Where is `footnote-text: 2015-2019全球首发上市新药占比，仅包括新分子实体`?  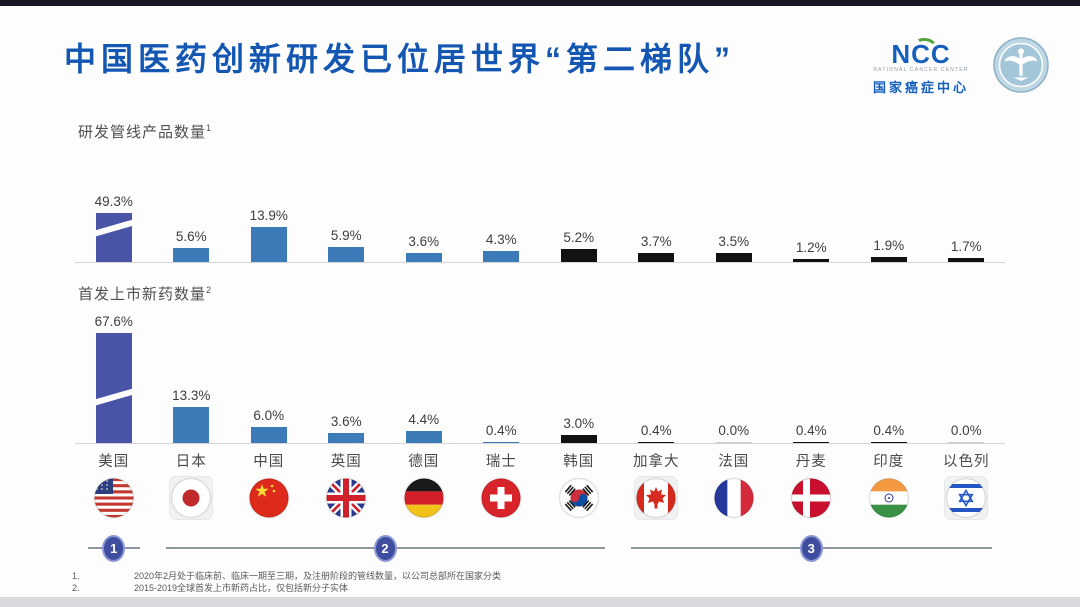
footnote-text: 2015-2019全球首发上市新药占比，仅包括新分子实体 is located at coordinates (241, 588).